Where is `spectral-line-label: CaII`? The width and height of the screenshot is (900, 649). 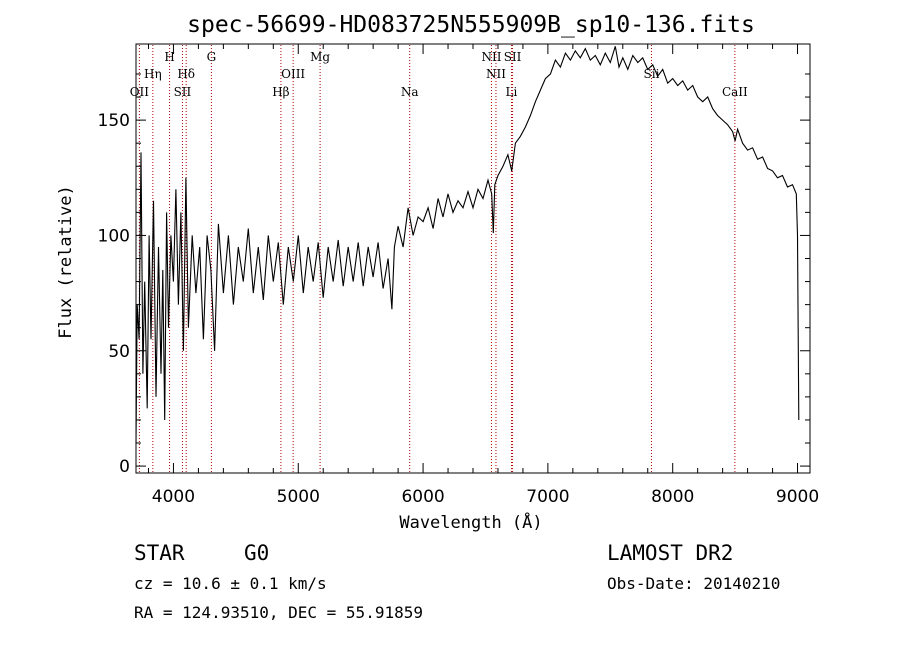
spectral-line-label: CaII is located at coordinates (735, 92).